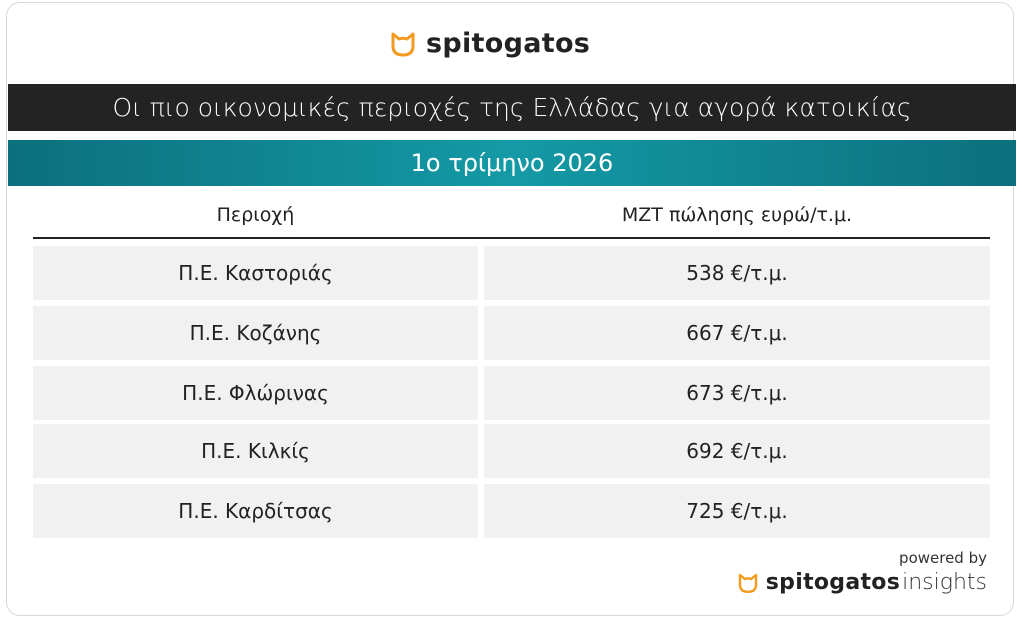  I want to click on table-cell: Π.Ε. Φλώρινας, so click(255, 393).